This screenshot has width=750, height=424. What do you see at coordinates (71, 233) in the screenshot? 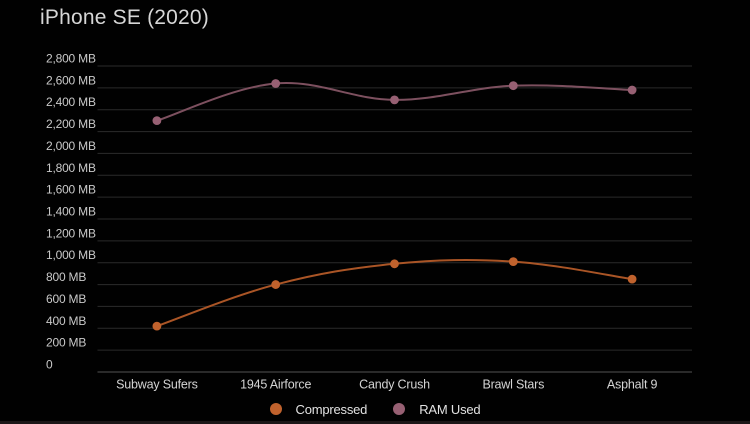
I see `y-axis-tick-label: 1,200 MB` at bounding box center [71, 233].